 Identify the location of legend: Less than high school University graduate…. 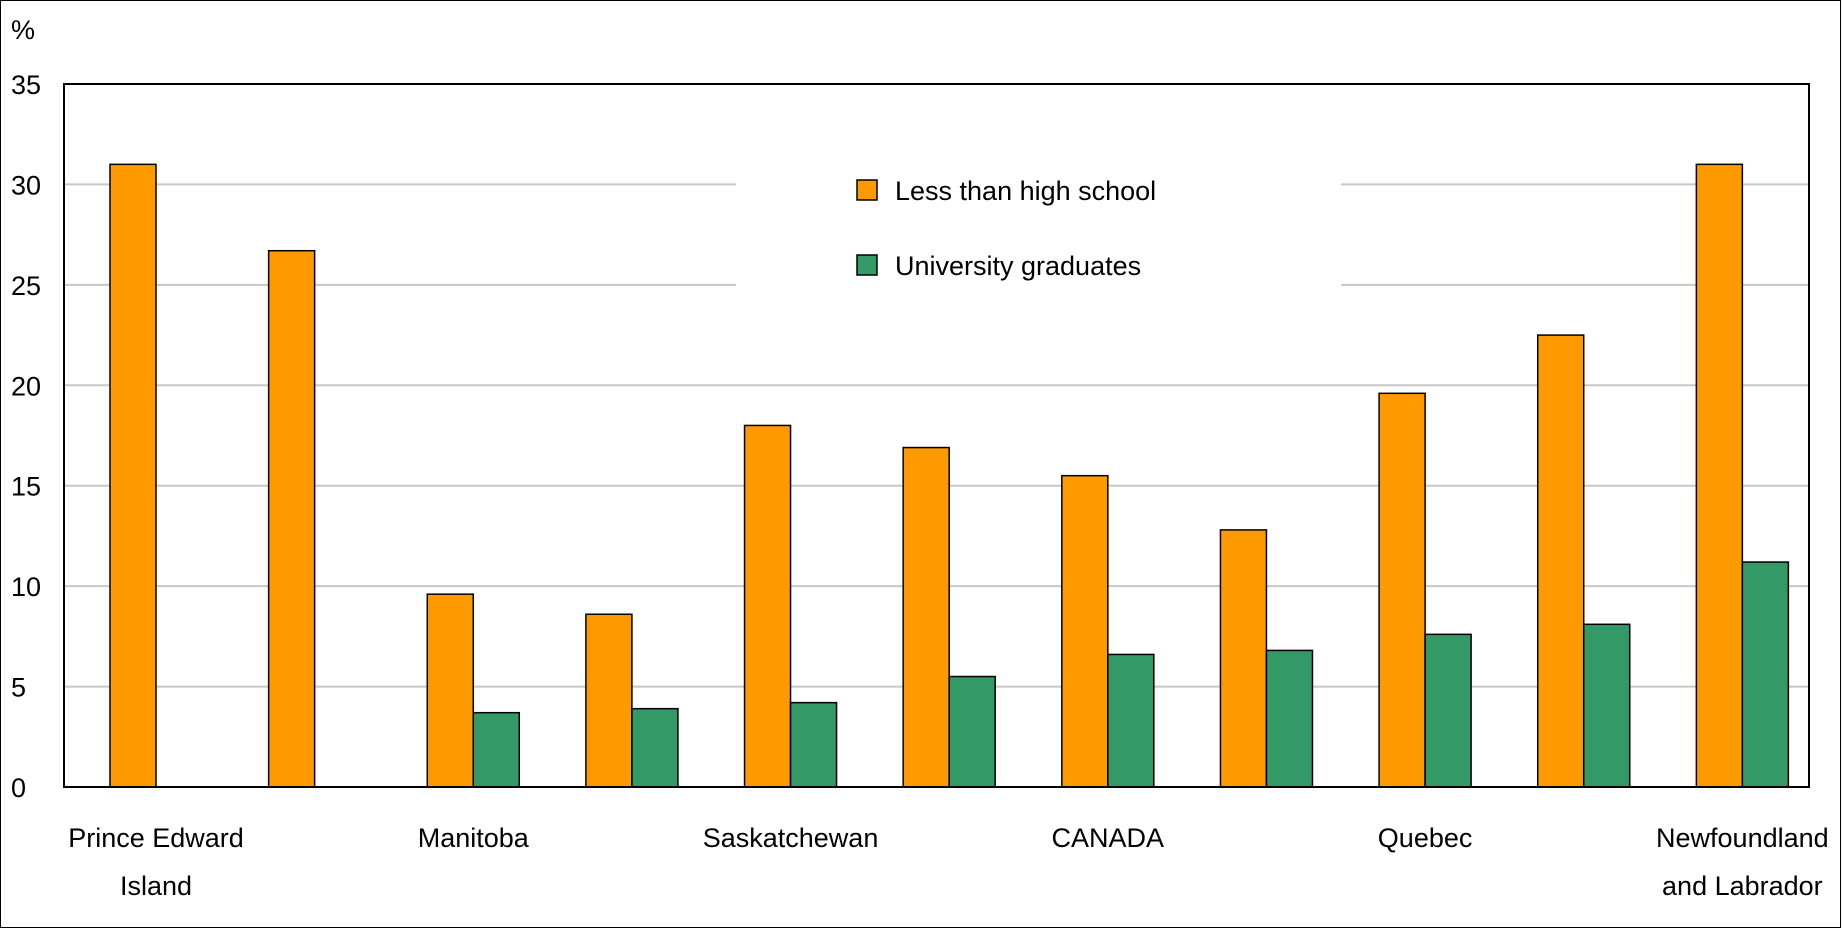
(1006, 228).